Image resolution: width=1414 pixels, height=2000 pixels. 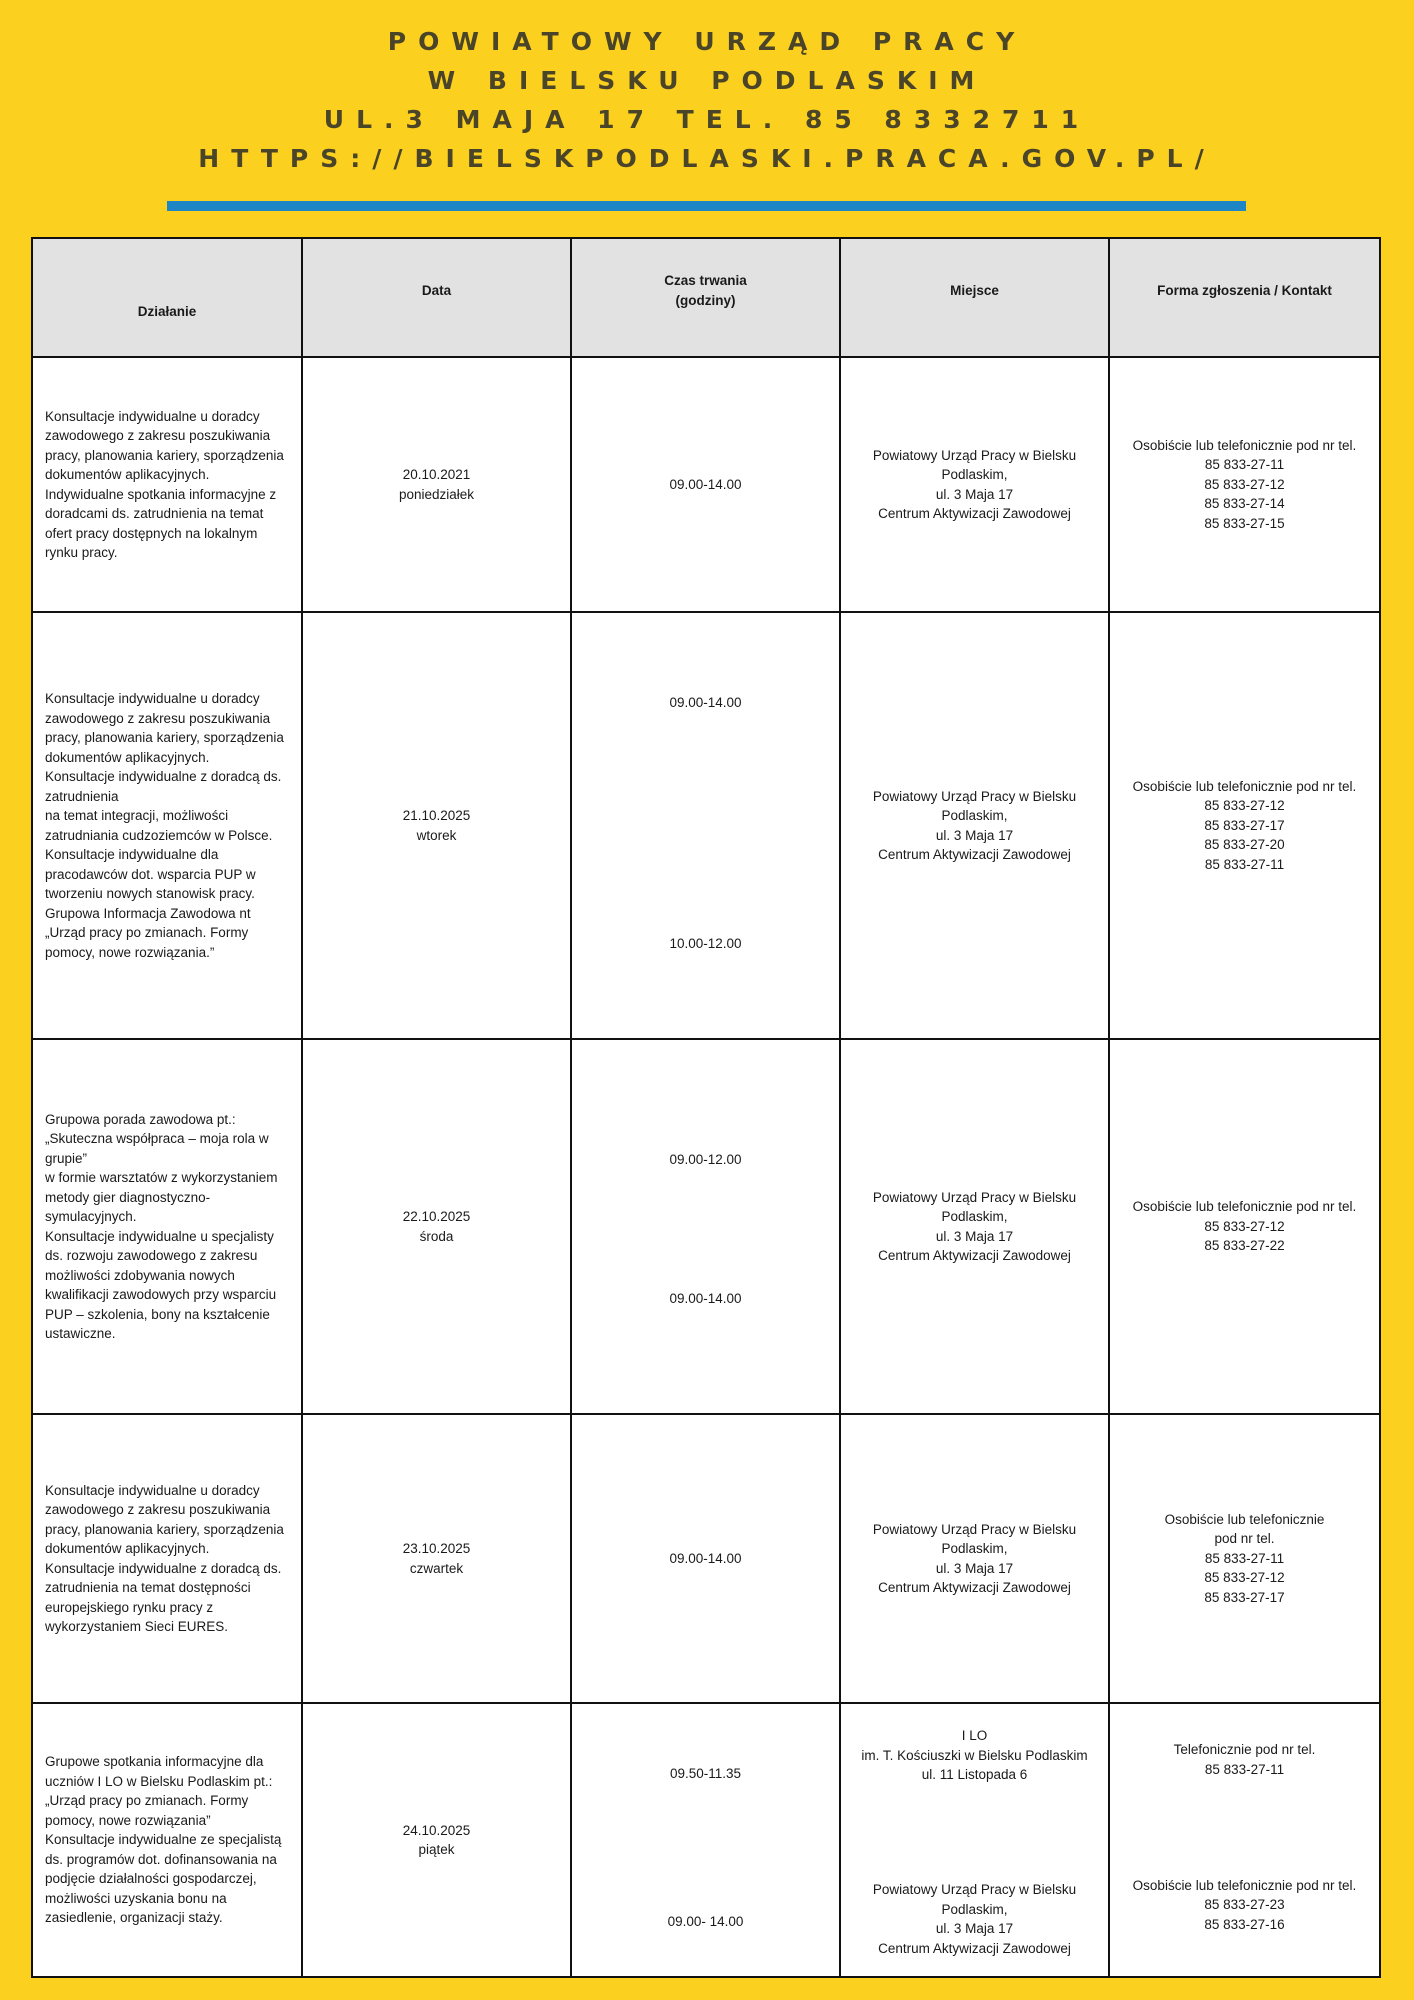 What do you see at coordinates (1244, 297) in the screenshot?
I see `column-header-contact: Forma zgłoszenia / Kontakt` at bounding box center [1244, 297].